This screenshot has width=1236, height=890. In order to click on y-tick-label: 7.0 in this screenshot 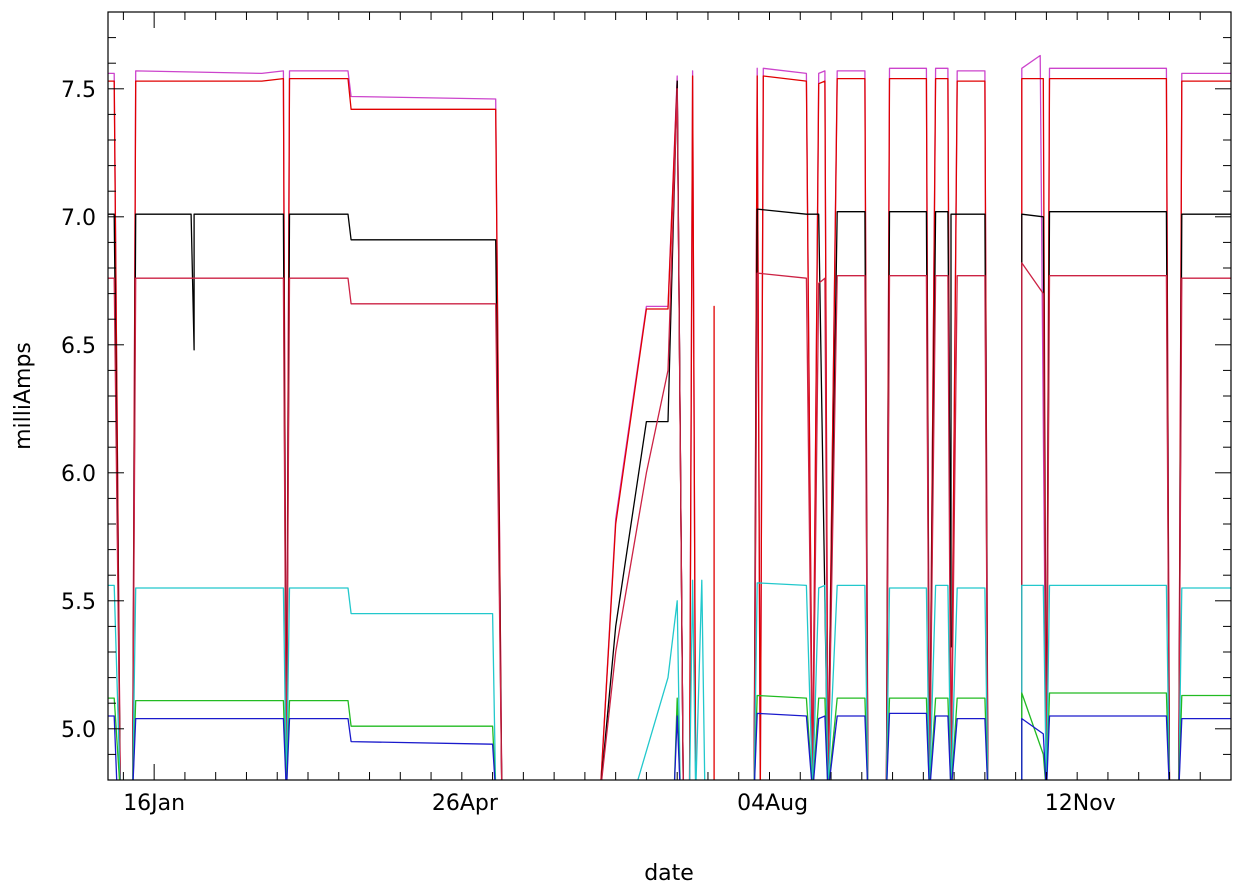, I will do `click(78, 218)`.